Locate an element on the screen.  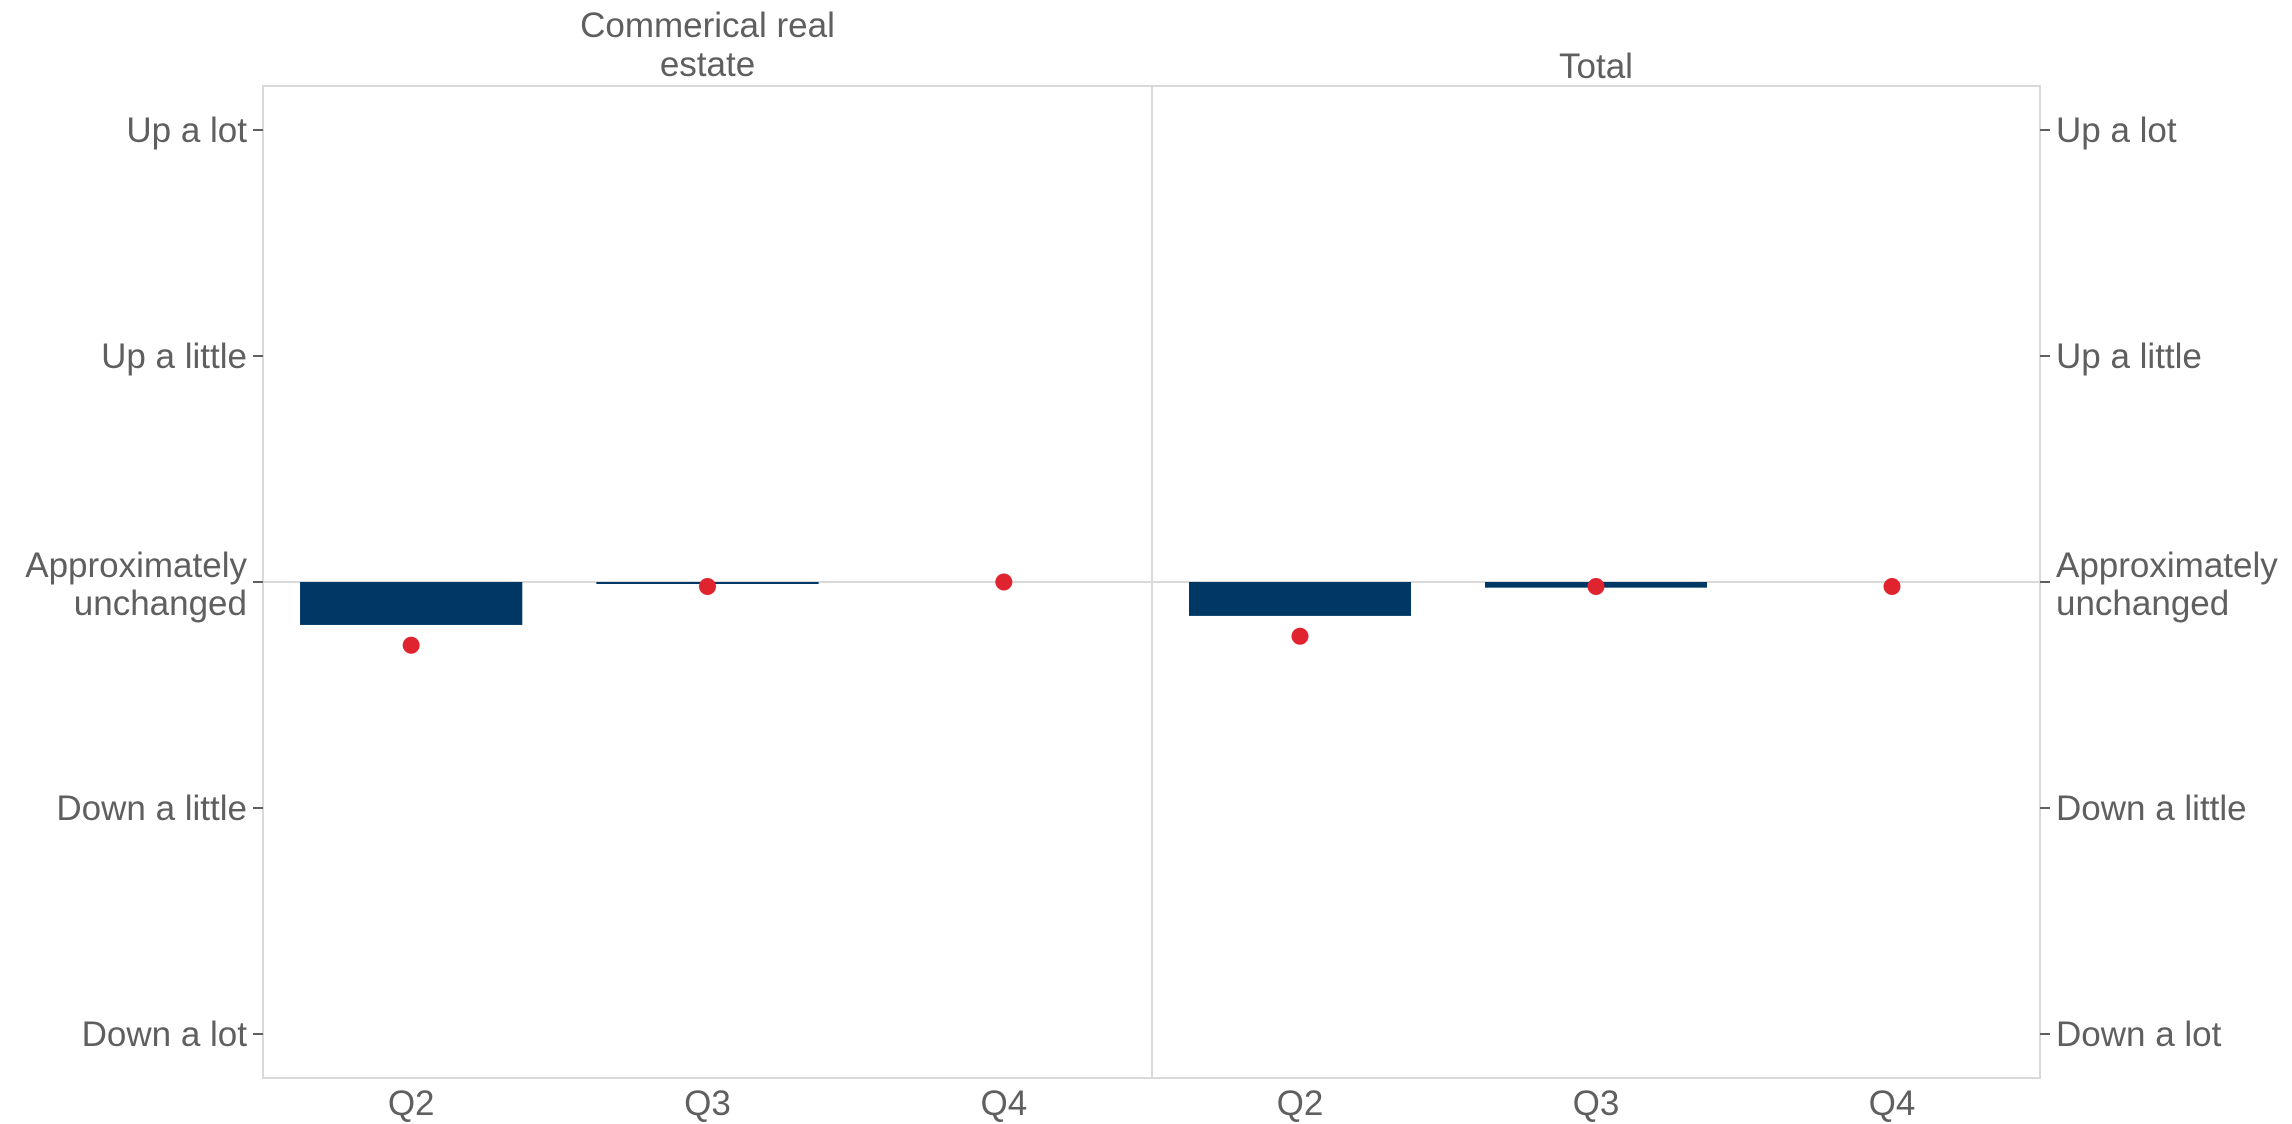
y-tick-label-right: Up a lot is located at coordinates (2116, 130).